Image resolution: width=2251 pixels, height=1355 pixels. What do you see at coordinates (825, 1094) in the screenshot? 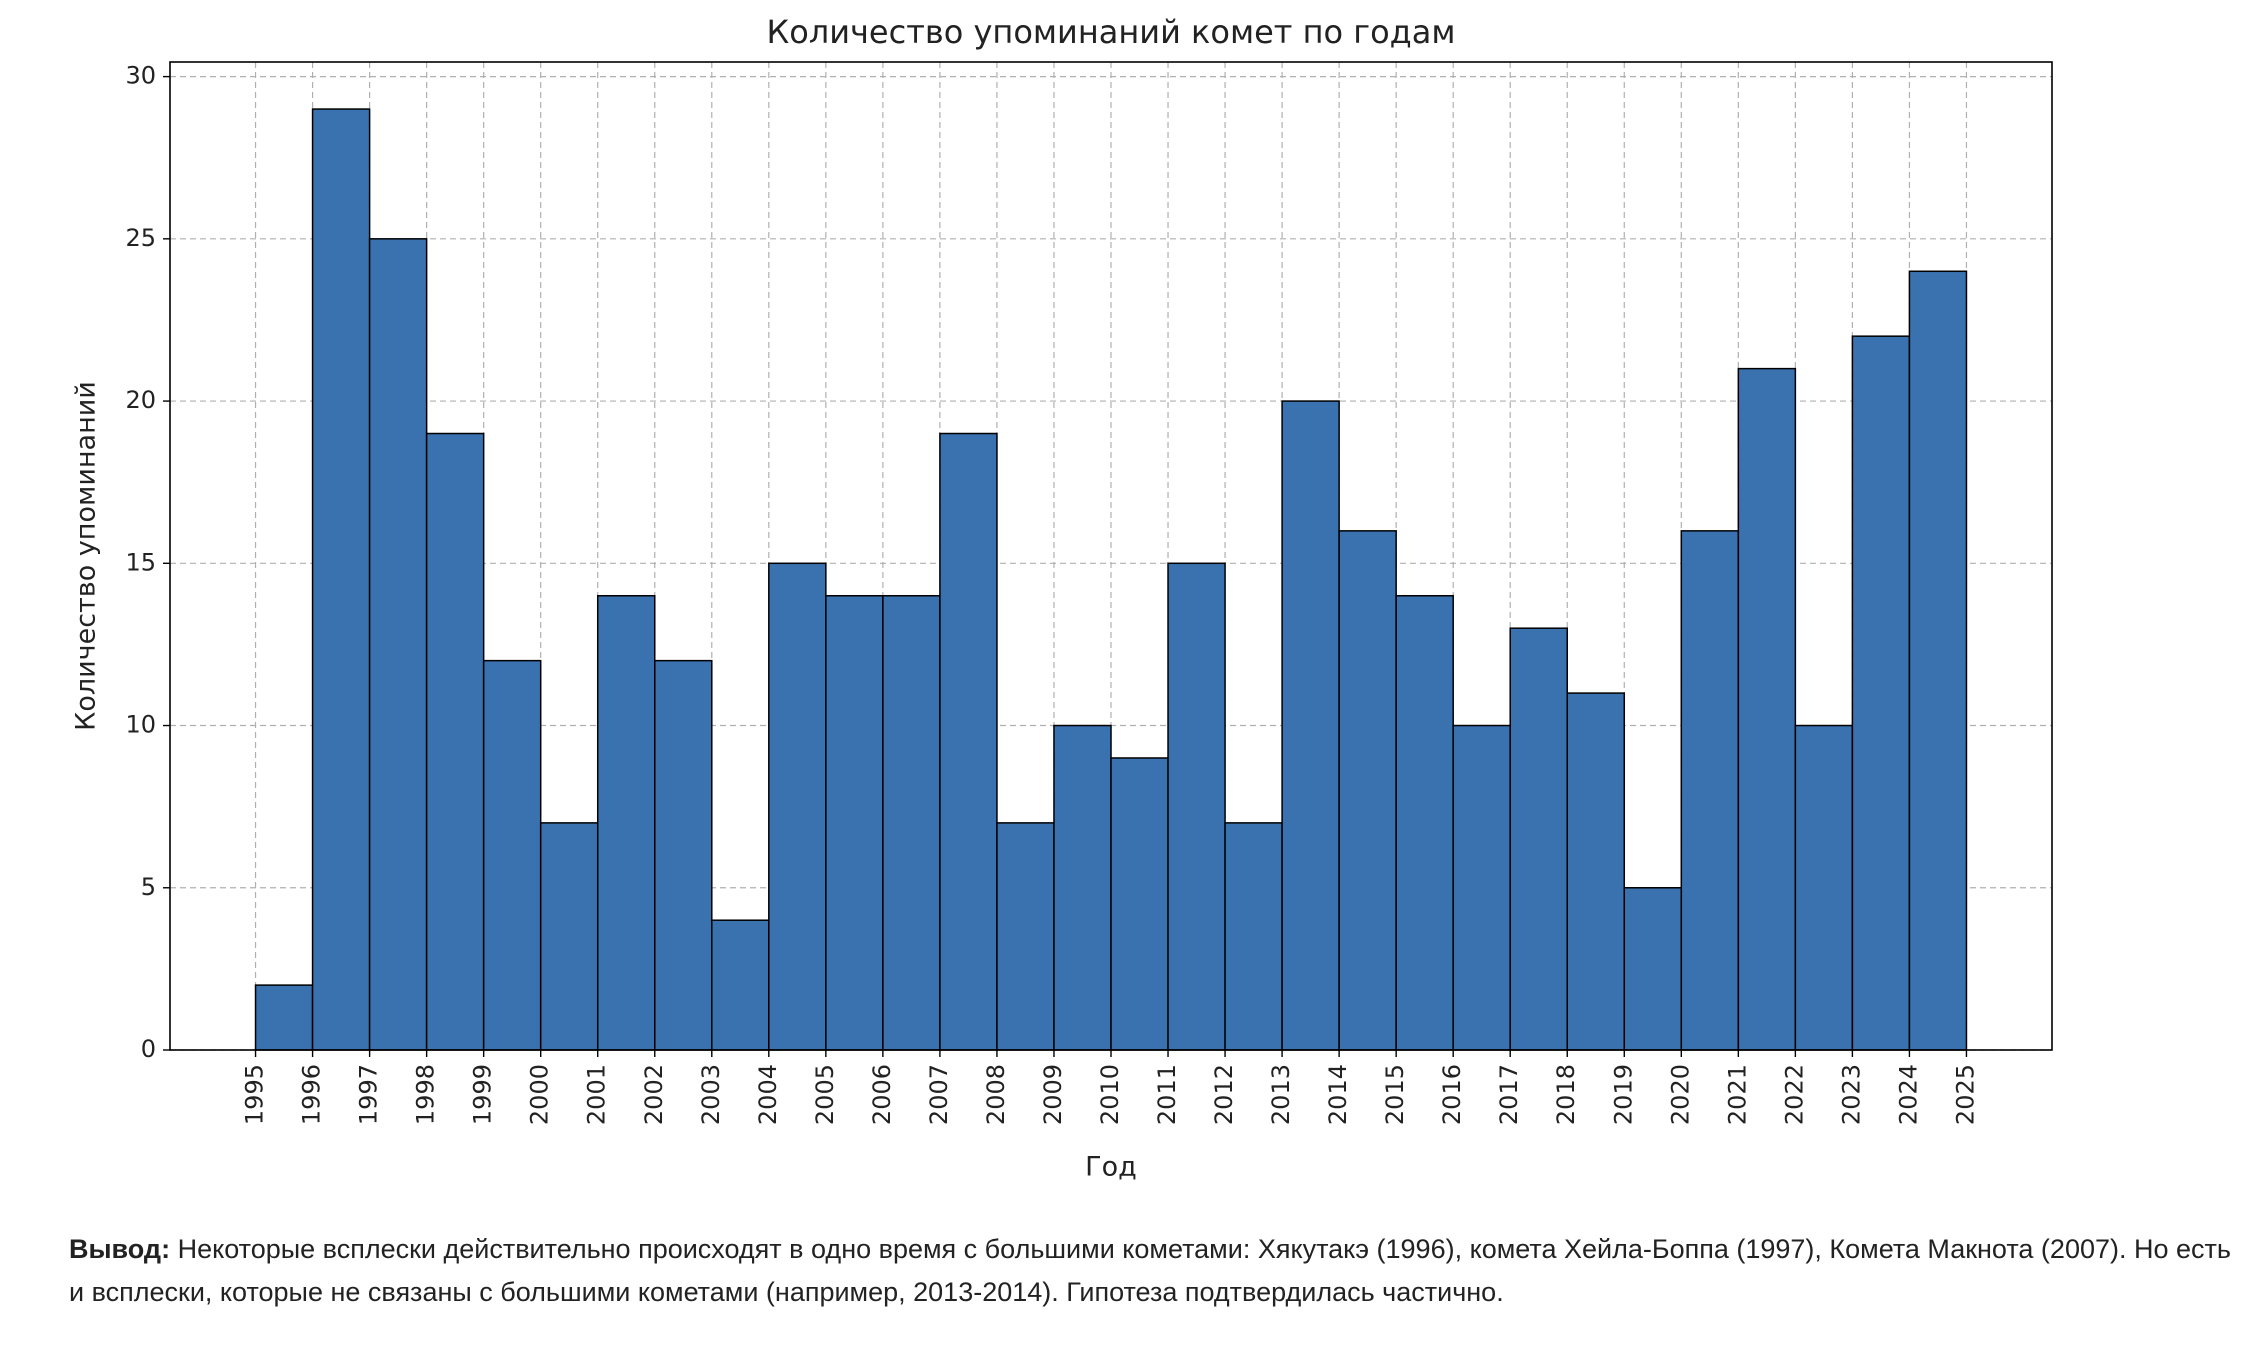
I see `x-tick-label: 2005` at bounding box center [825, 1094].